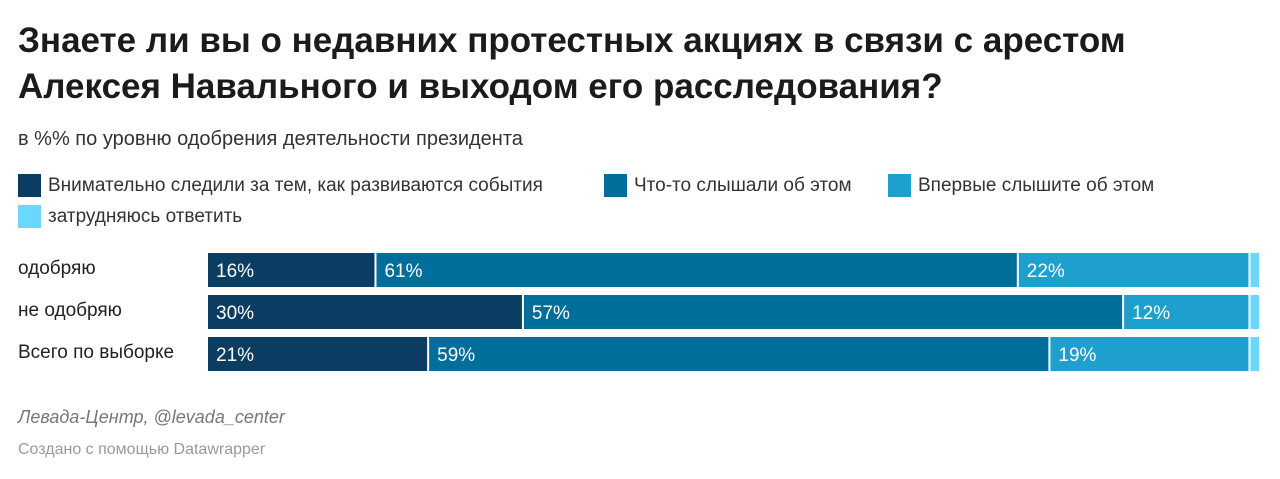 The width and height of the screenshot is (1280, 479). I want to click on bar-value-label-disapprove-attentive: 30%, so click(235, 313).